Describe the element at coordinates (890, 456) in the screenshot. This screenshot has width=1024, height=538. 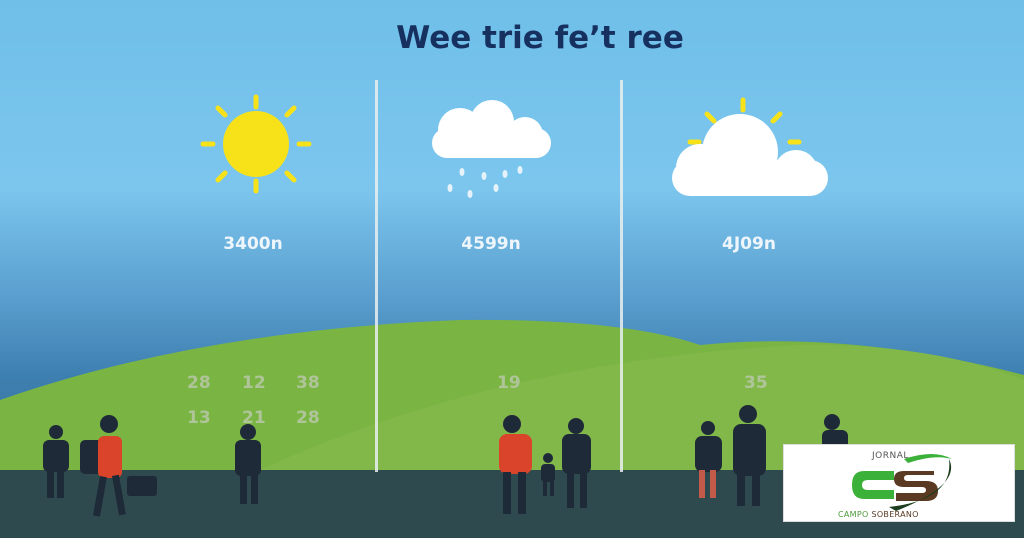
I see `logo-top-text: JORNAL` at that location.